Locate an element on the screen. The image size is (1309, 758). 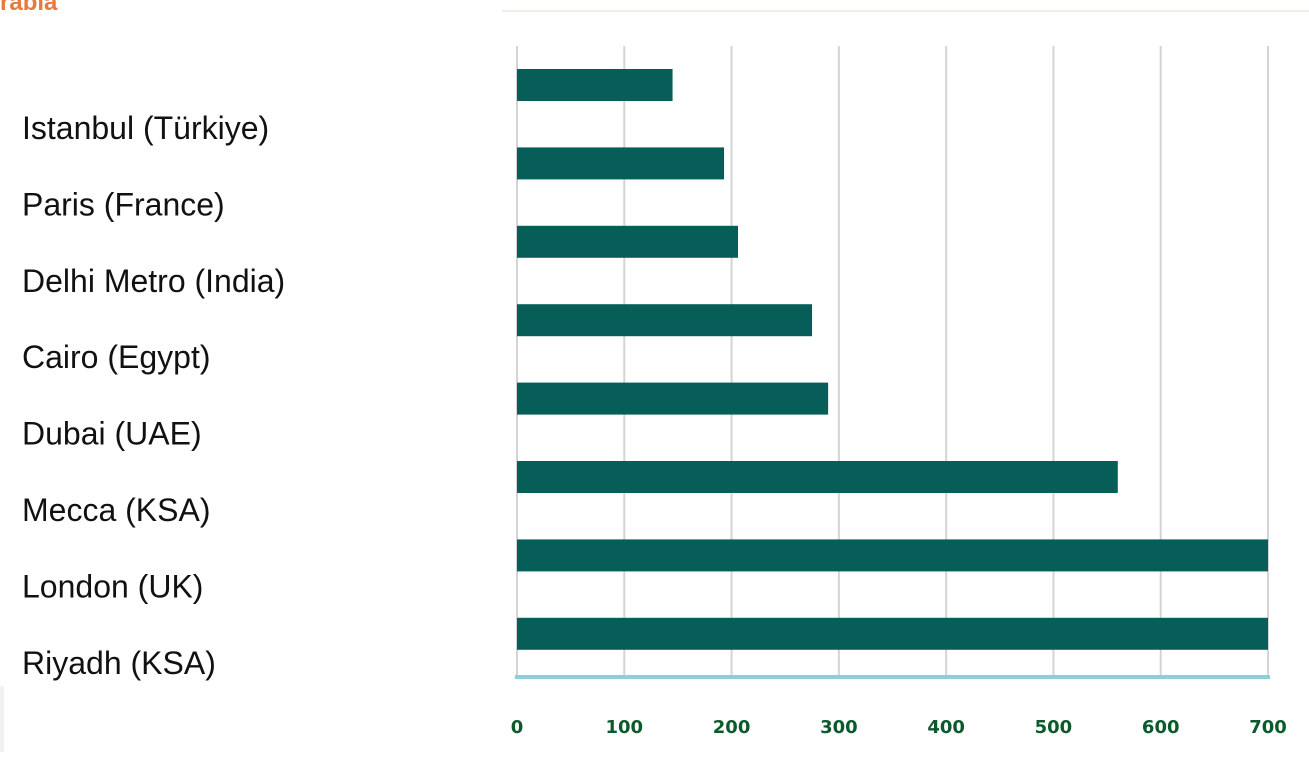
x-tick-labels: 0 100 200 300 400 500 600 700 is located at coordinates (899, 727).